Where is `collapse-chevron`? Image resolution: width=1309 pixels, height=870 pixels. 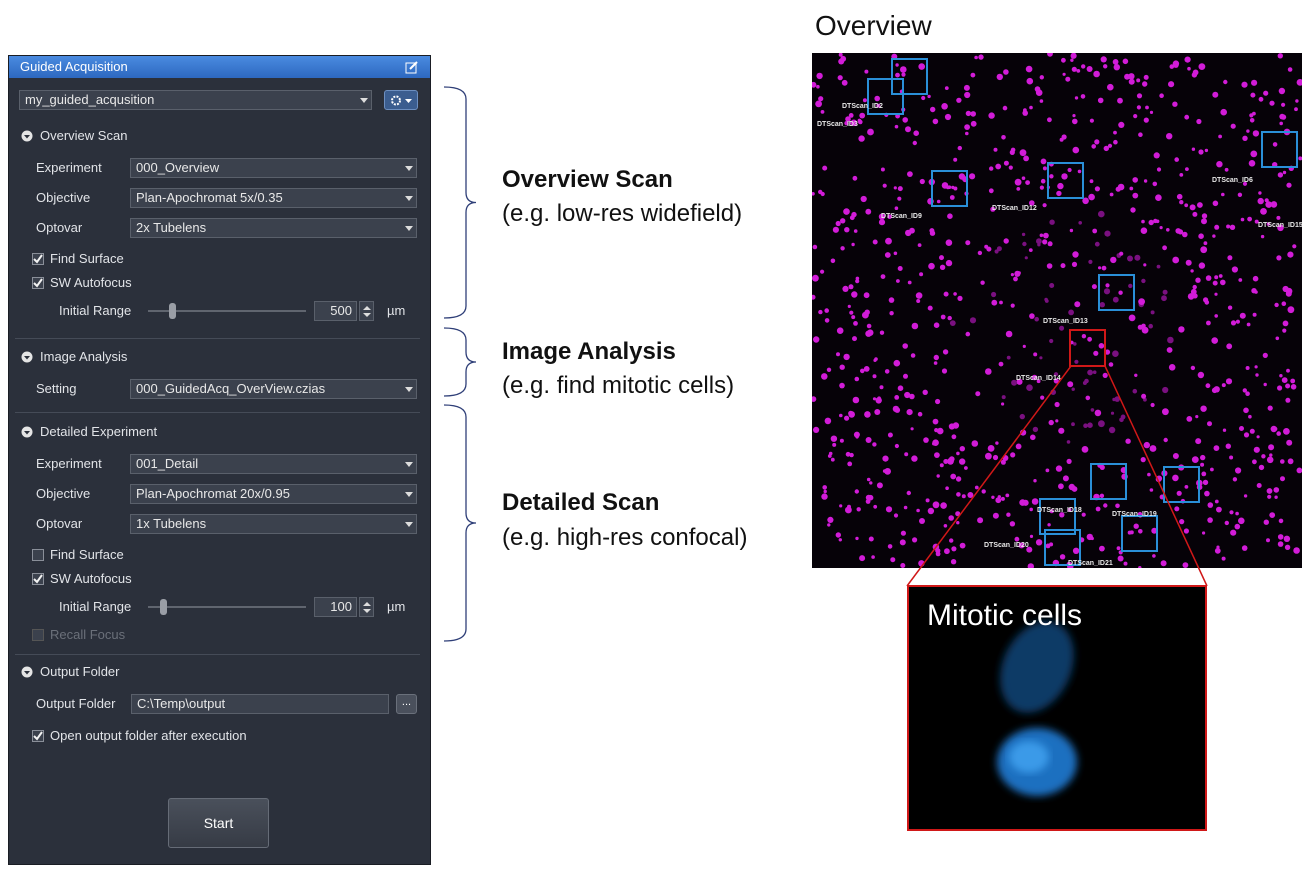 collapse-chevron is located at coordinates (27, 137).